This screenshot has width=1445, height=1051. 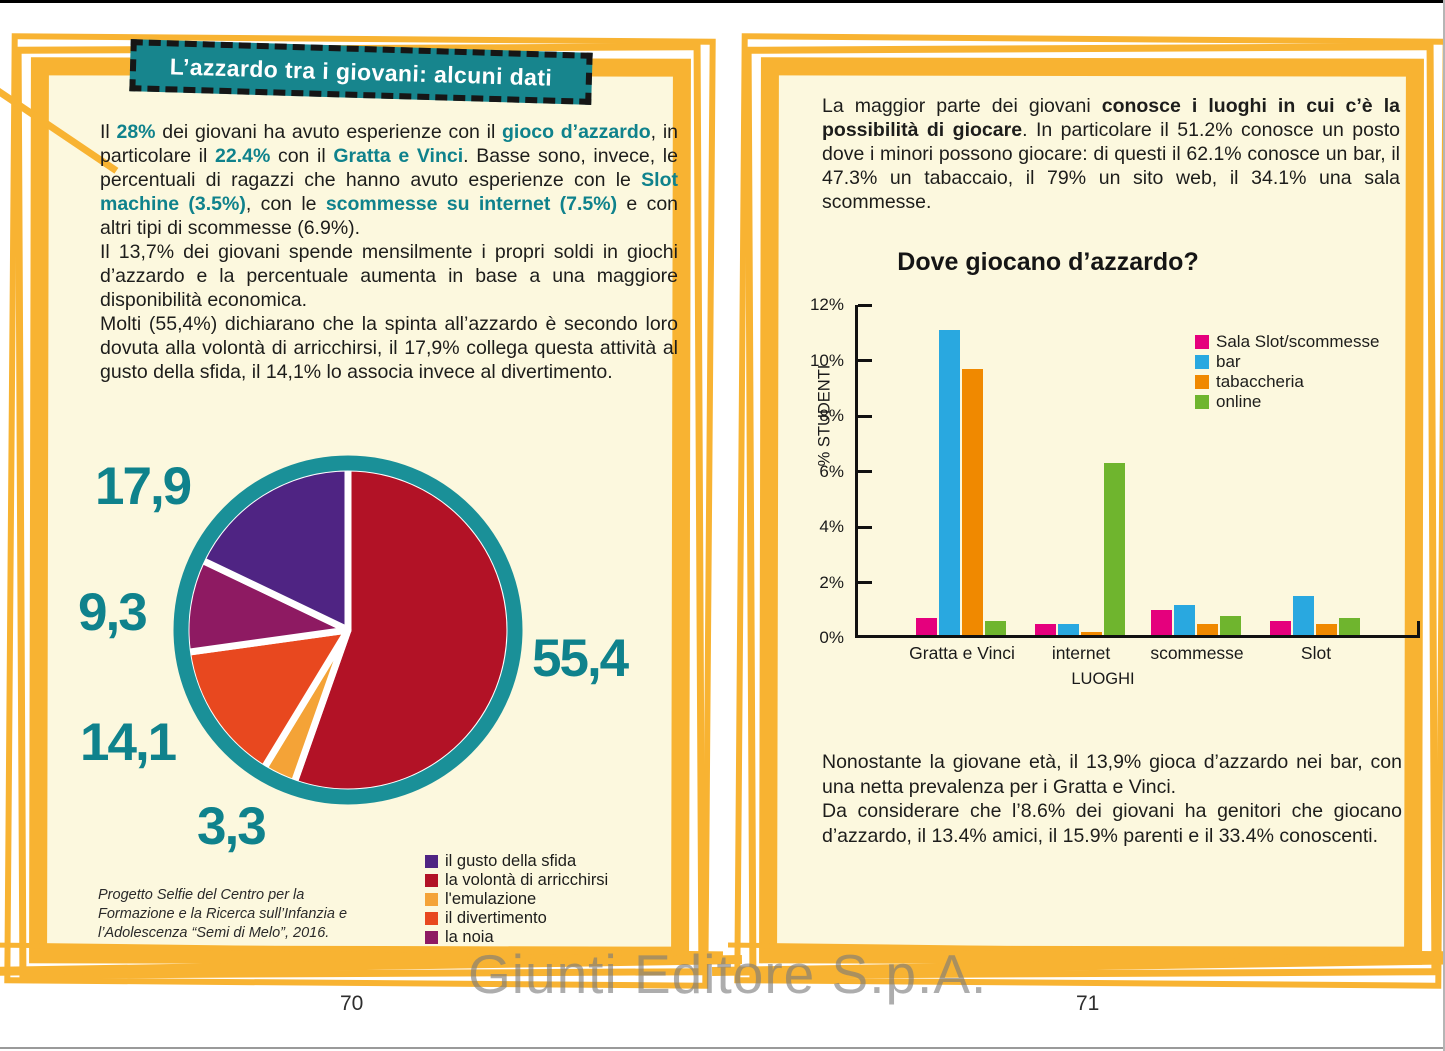 What do you see at coordinates (831, 415) in the screenshot?
I see `y-tick-label-4: 8%` at bounding box center [831, 415].